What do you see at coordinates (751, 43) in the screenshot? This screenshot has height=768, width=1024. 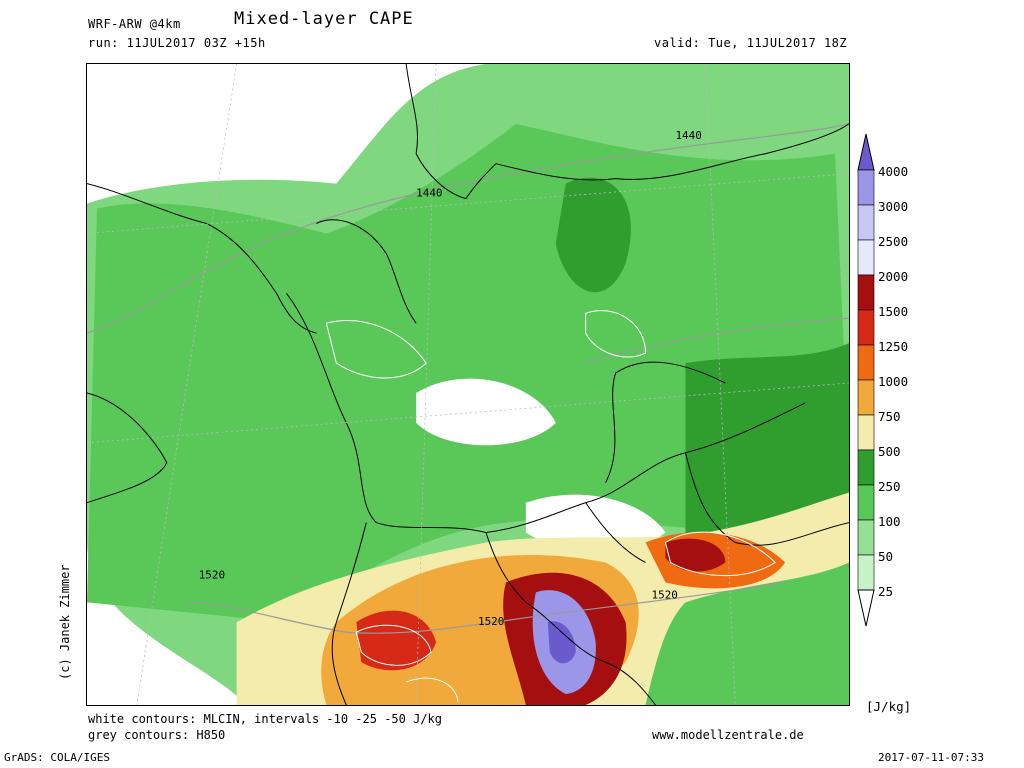 I see `valid-label: valid: Tue, 11JUL2017 18Z` at bounding box center [751, 43].